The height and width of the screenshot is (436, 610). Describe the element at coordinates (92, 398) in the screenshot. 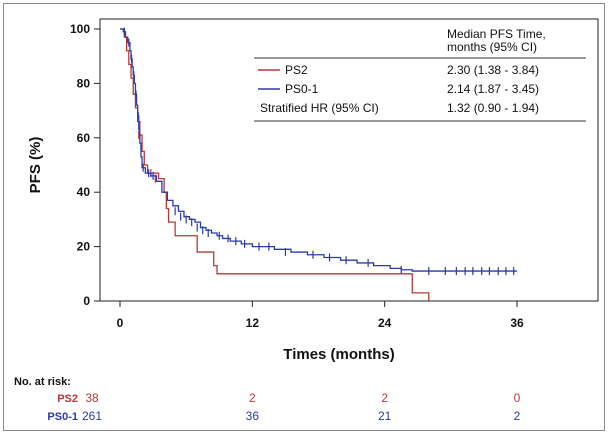

I see `risk-value: 38` at that location.